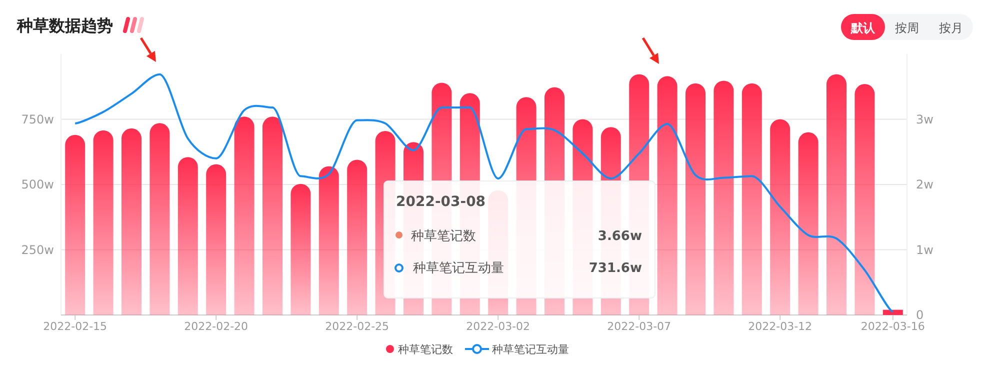  Describe the element at coordinates (498, 326) in the screenshot. I see `x-tick-label: 2022-03-02` at that location.